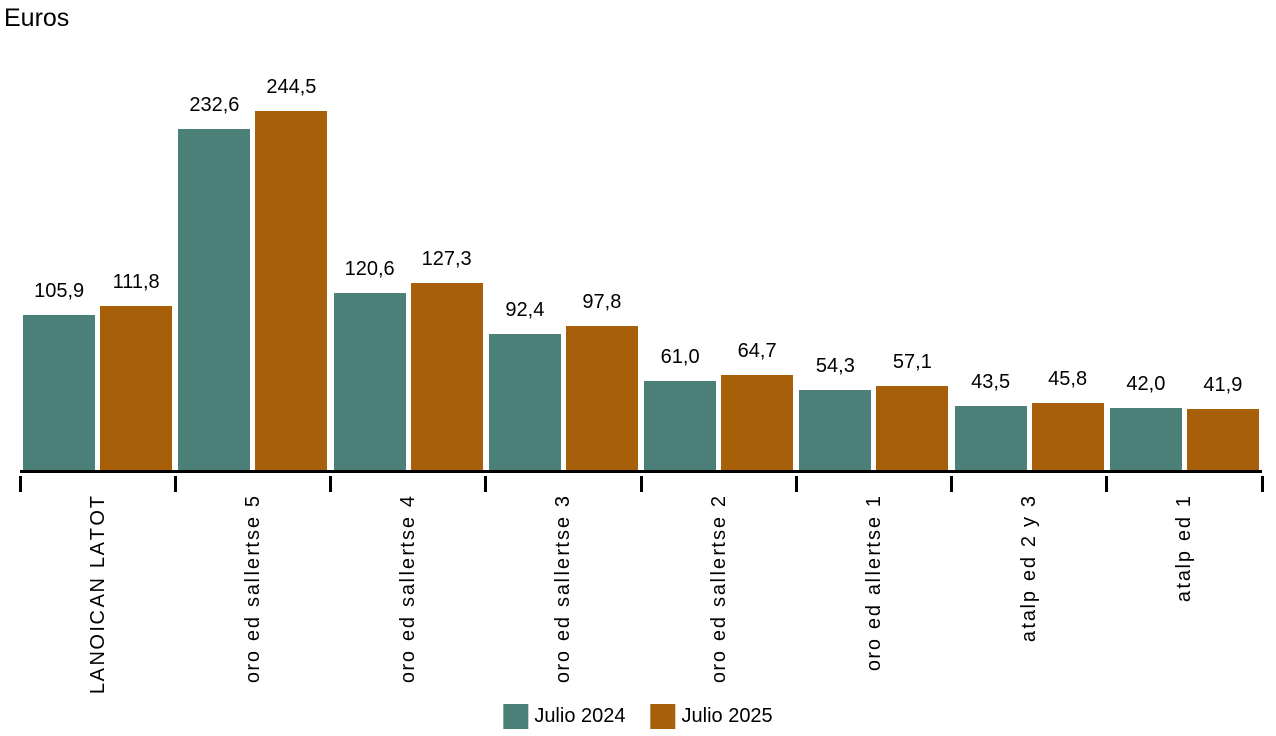 The height and width of the screenshot is (736, 1276). What do you see at coordinates (1145, 421) in the screenshot?
I see `bar-column: 42,0` at bounding box center [1145, 421].